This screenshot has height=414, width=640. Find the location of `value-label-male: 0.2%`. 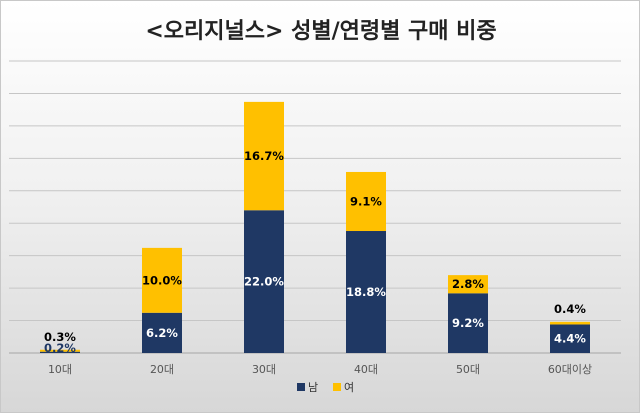

value-label-male: 0.2% is located at coordinates (60, 348).